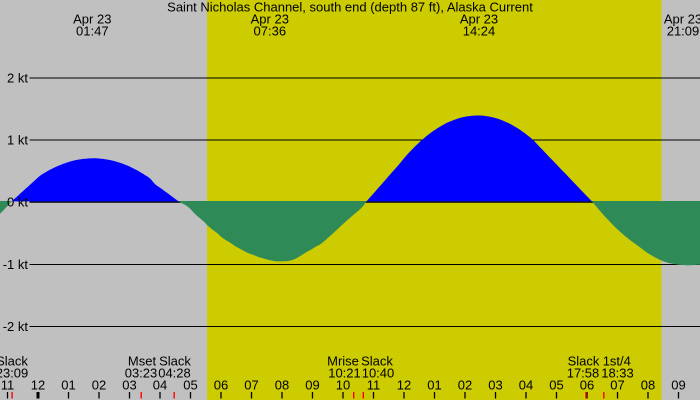  What do you see at coordinates (378, 373) in the screenshot?
I see `svg-text: 10:40` at bounding box center [378, 373].